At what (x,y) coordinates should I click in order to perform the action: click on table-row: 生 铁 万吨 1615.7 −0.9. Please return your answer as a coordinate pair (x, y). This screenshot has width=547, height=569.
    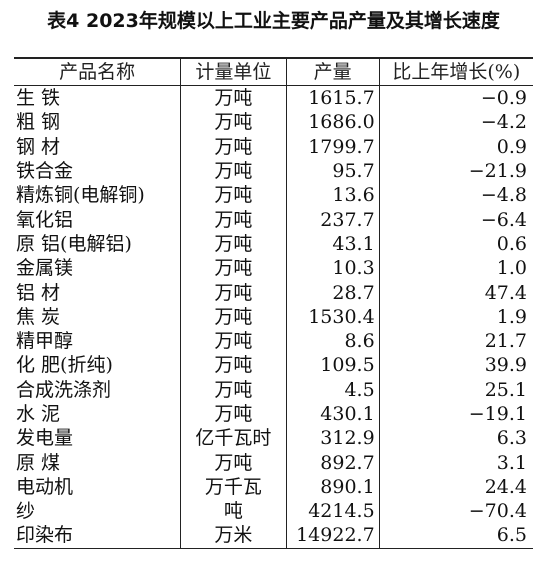
    Looking at the image, I should click on (273, 98).